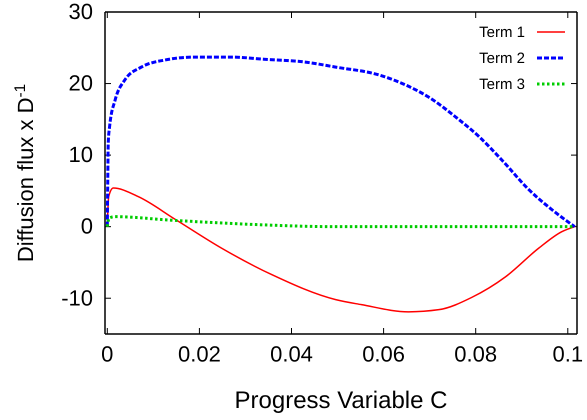 This screenshot has width=587, height=420. Describe the element at coordinates (341, 400) in the screenshot. I see `x-axis-title: Progress Variable C` at that location.